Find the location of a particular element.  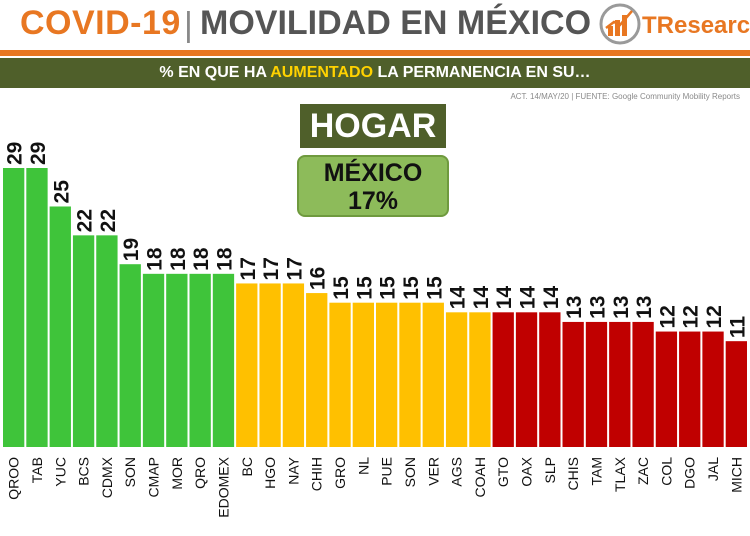

category-label: CHIS is located at coordinates (573, 473).